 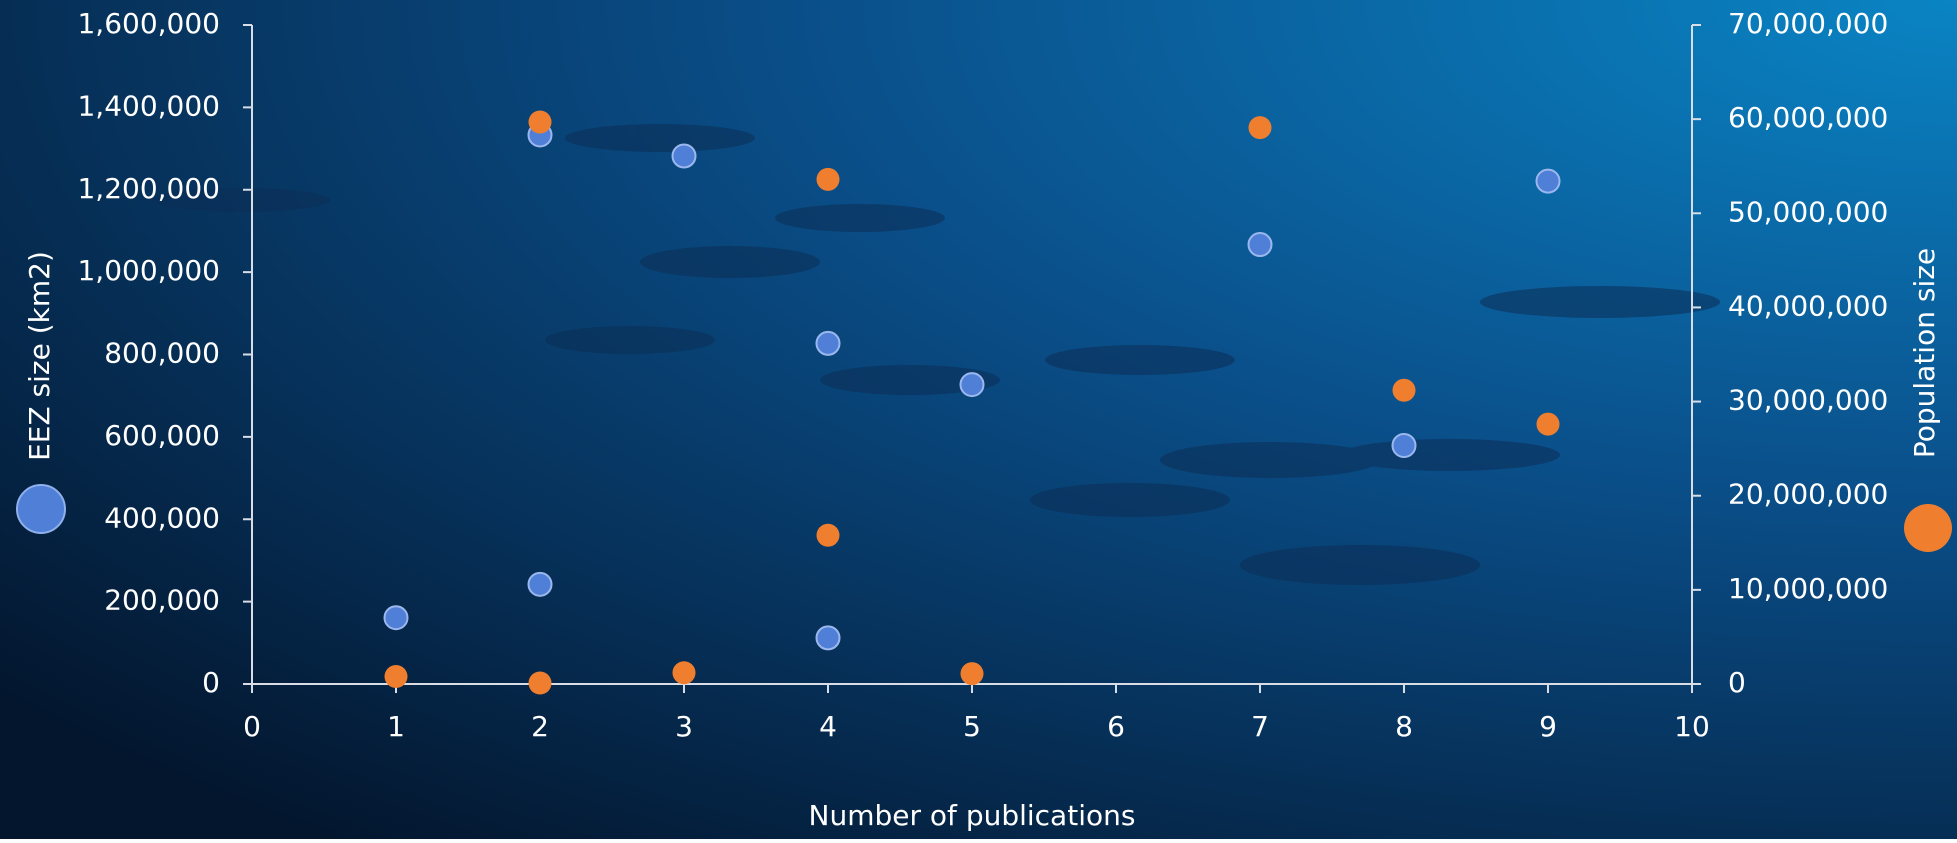 What do you see at coordinates (162, 435) in the screenshot?
I see `y-tick-label: 600,000` at bounding box center [162, 435].